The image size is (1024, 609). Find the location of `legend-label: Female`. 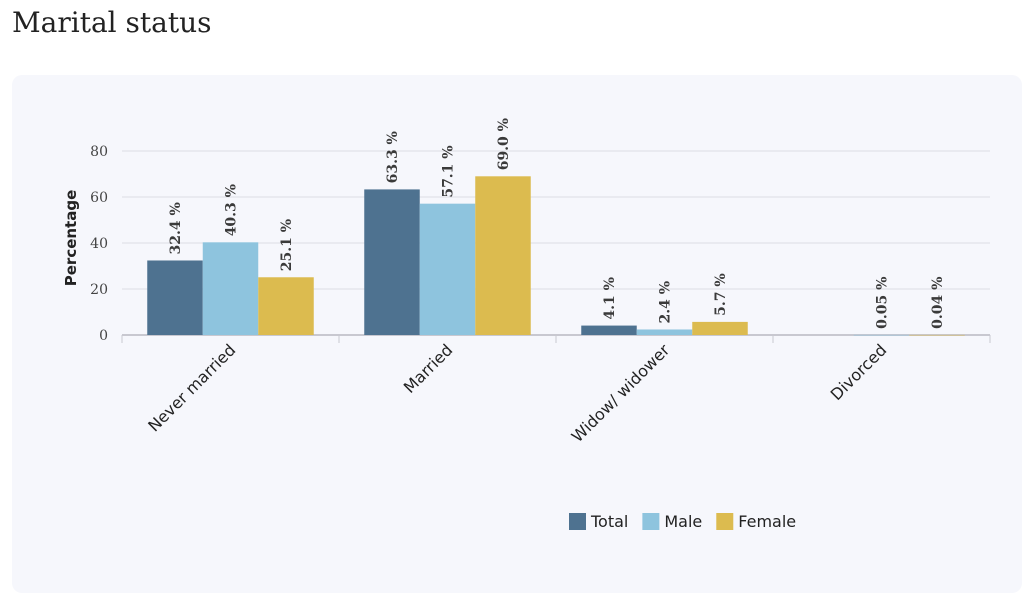

legend-label: Female is located at coordinates (767, 521).